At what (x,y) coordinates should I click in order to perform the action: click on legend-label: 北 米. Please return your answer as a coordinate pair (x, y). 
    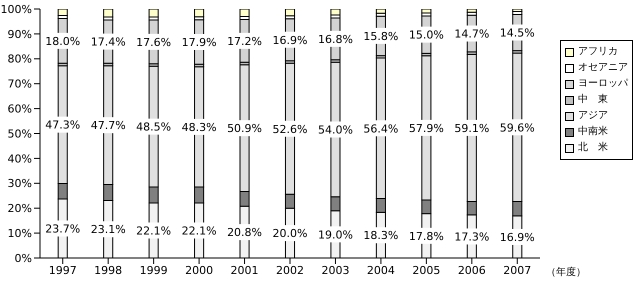
    Looking at the image, I should click on (593, 147).